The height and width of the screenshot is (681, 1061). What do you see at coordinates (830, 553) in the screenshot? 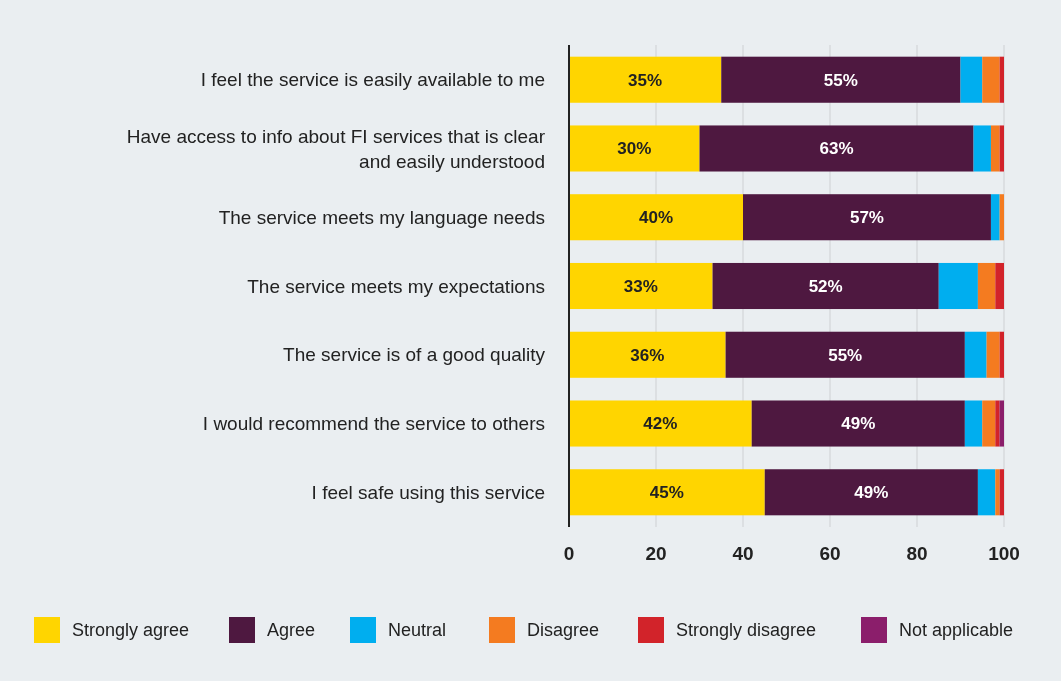
I see `x-tick-label: 60` at bounding box center [830, 553].